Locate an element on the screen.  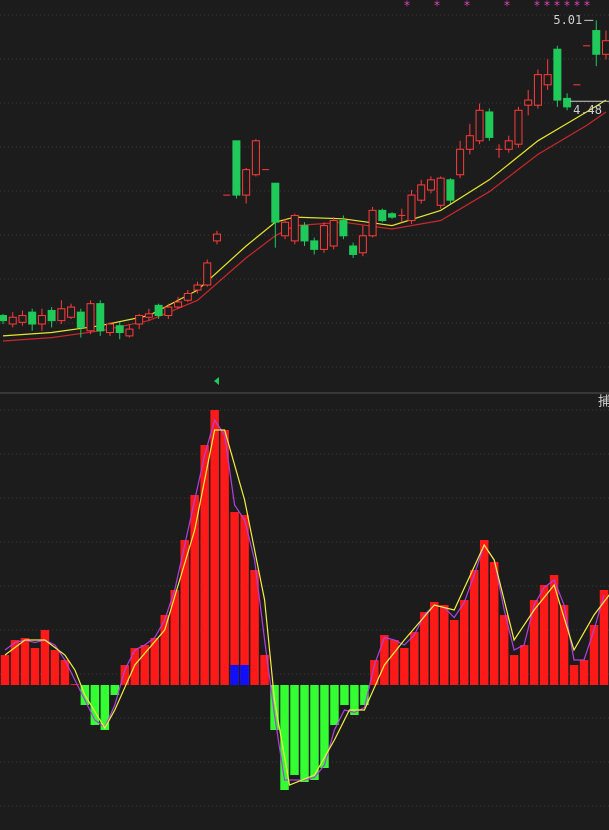
signal-stars: * * * * * * * * * * is located at coordinates (496, 6).